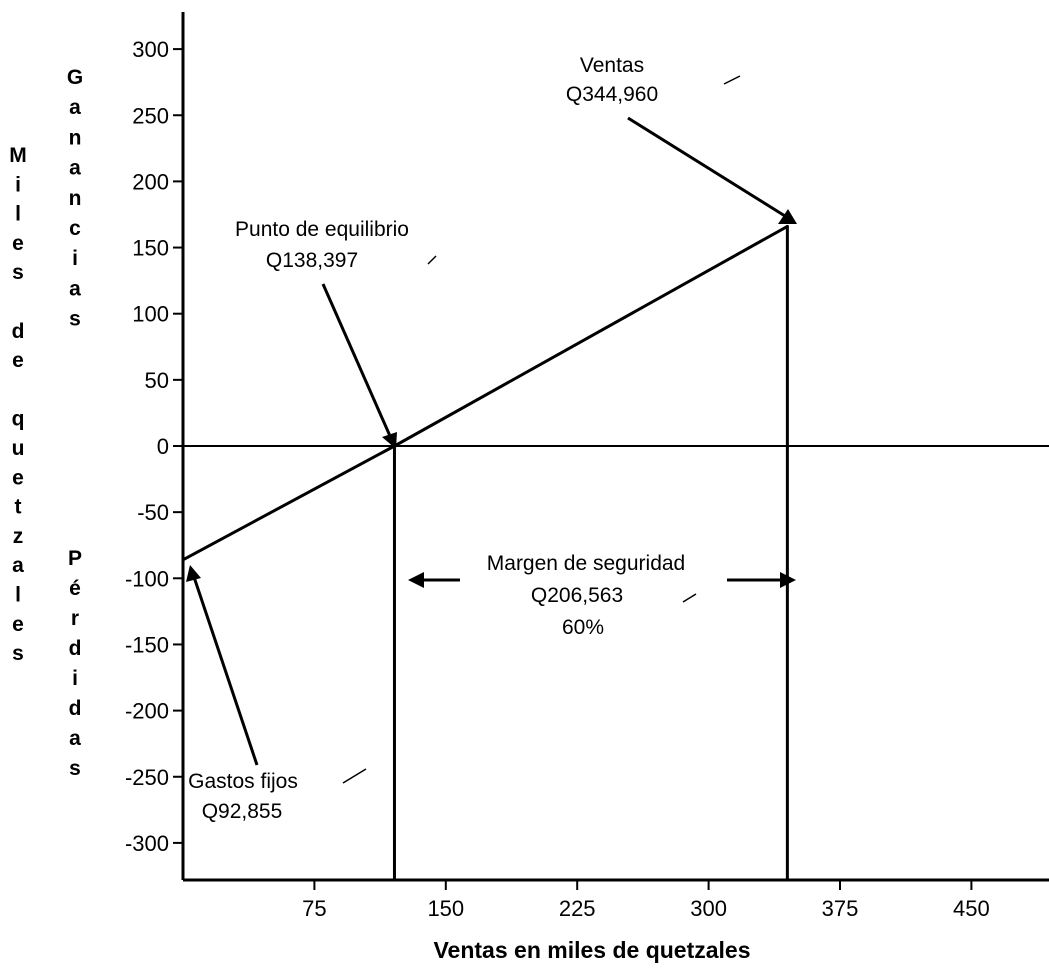 This screenshot has height=970, width=1049. Describe the element at coordinates (591, 950) in the screenshot. I see `x-axis-title: Ventas en miles de quetzales` at that location.